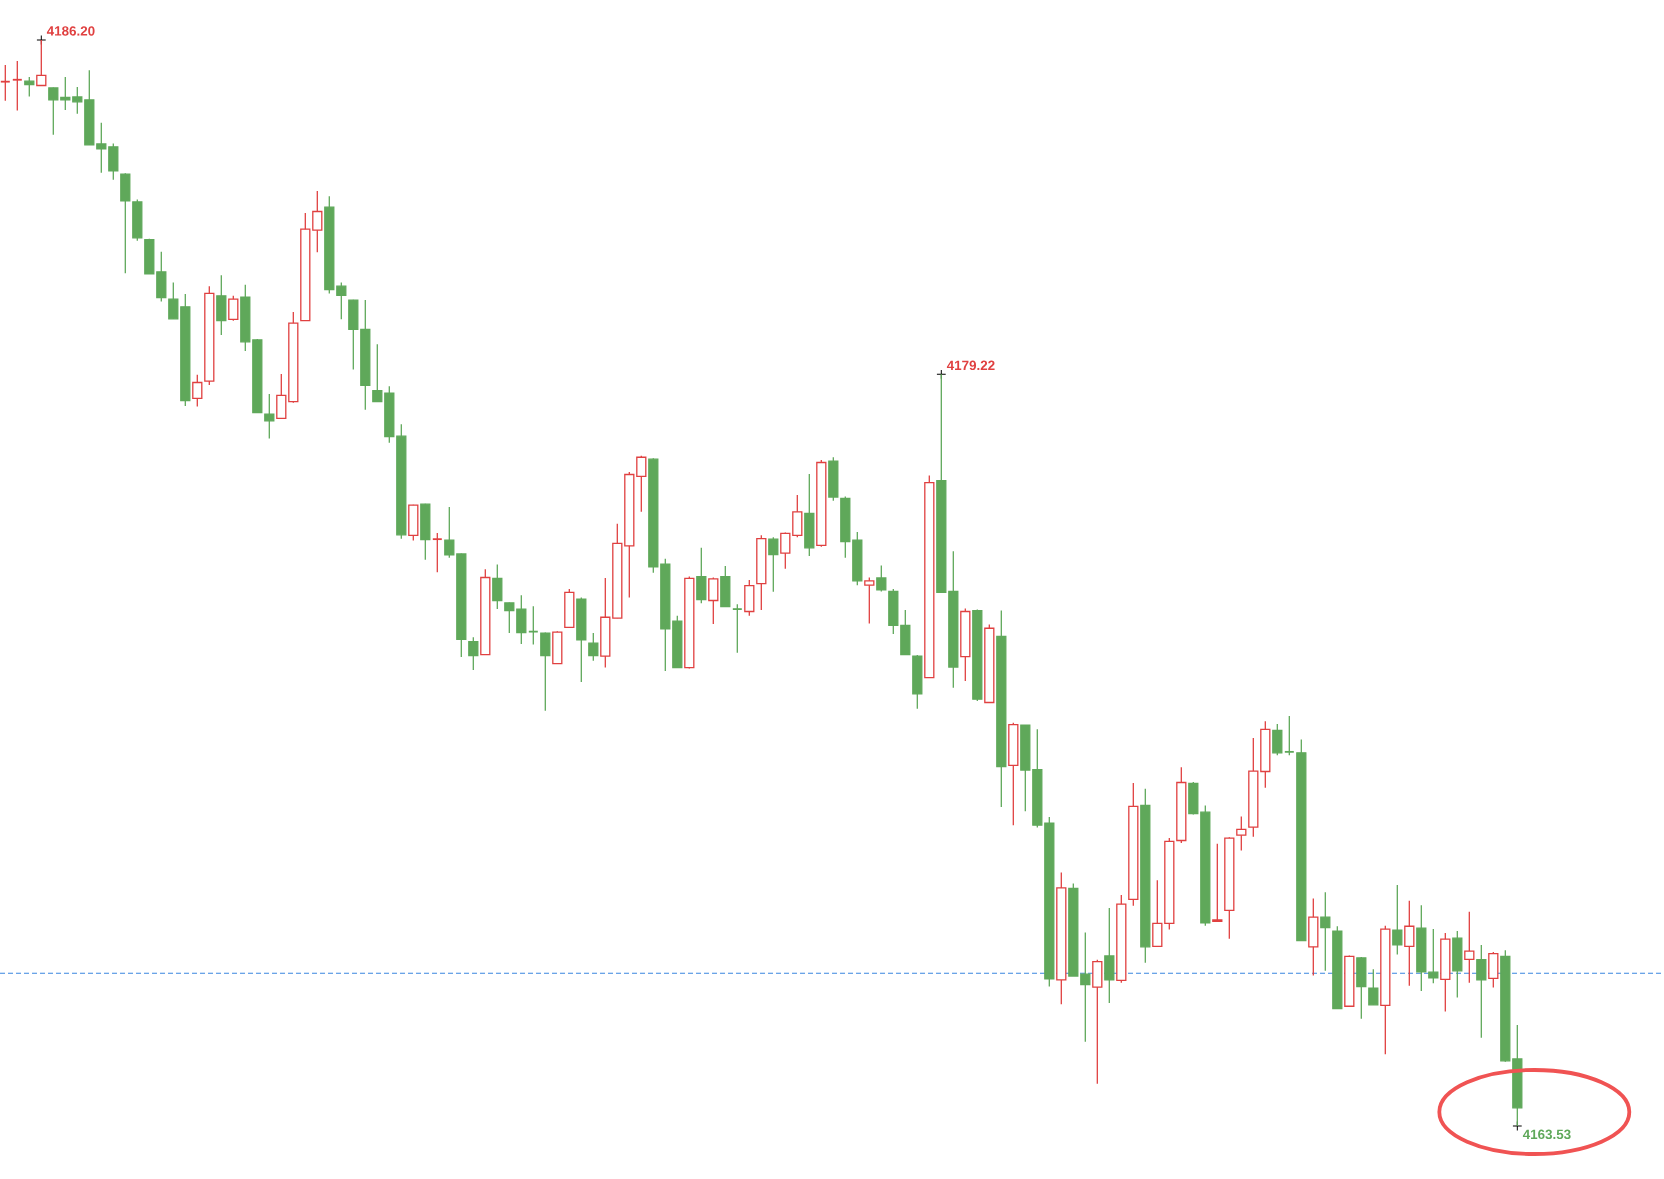  I want to click on text: 4179.22, so click(970, 365).